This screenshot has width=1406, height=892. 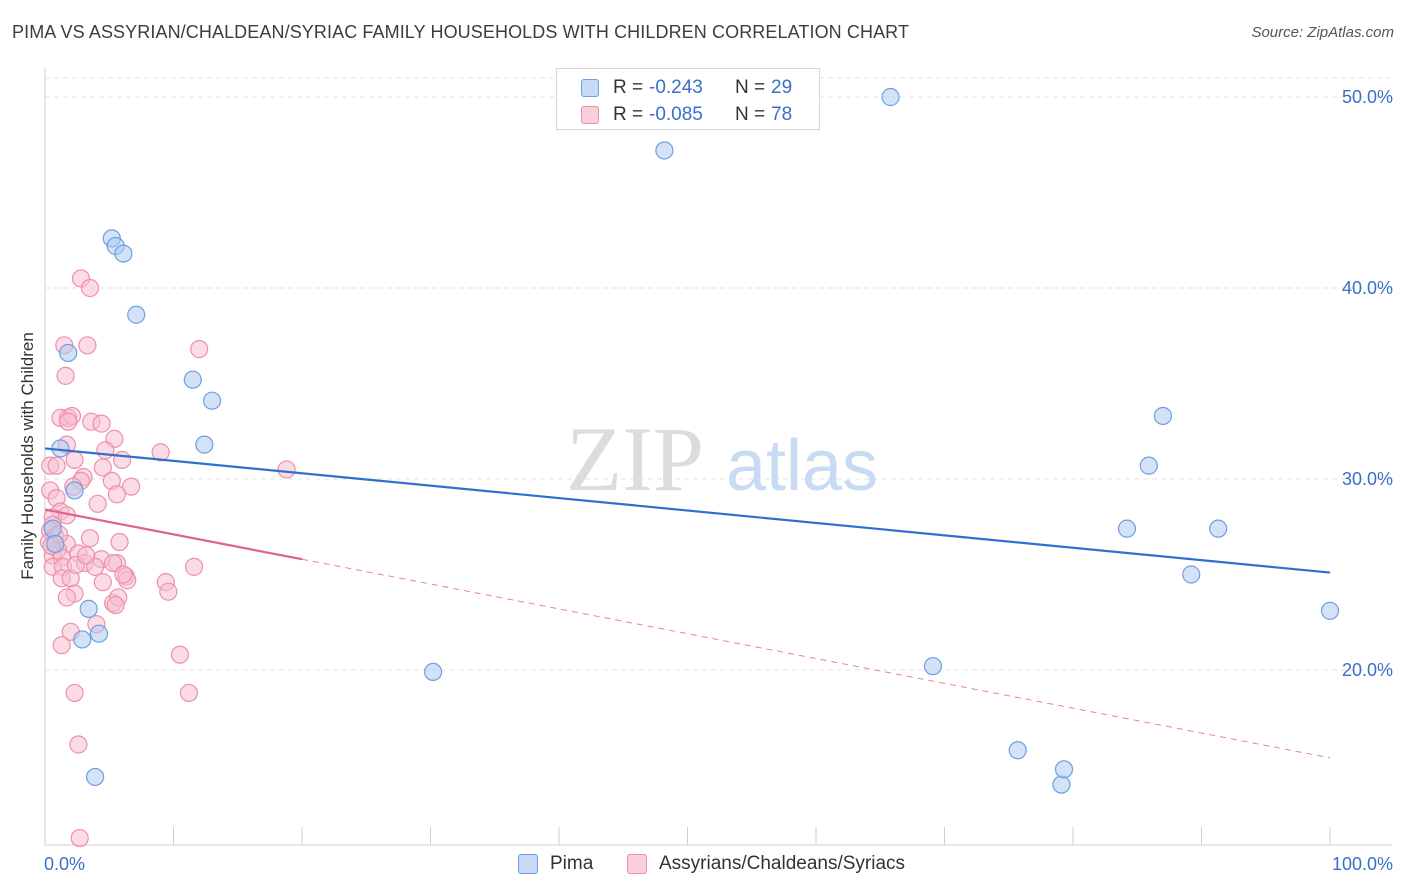 What do you see at coordinates (1322, 32) in the screenshot?
I see `source-label: Source: ZipAtlas.com` at bounding box center [1322, 32].